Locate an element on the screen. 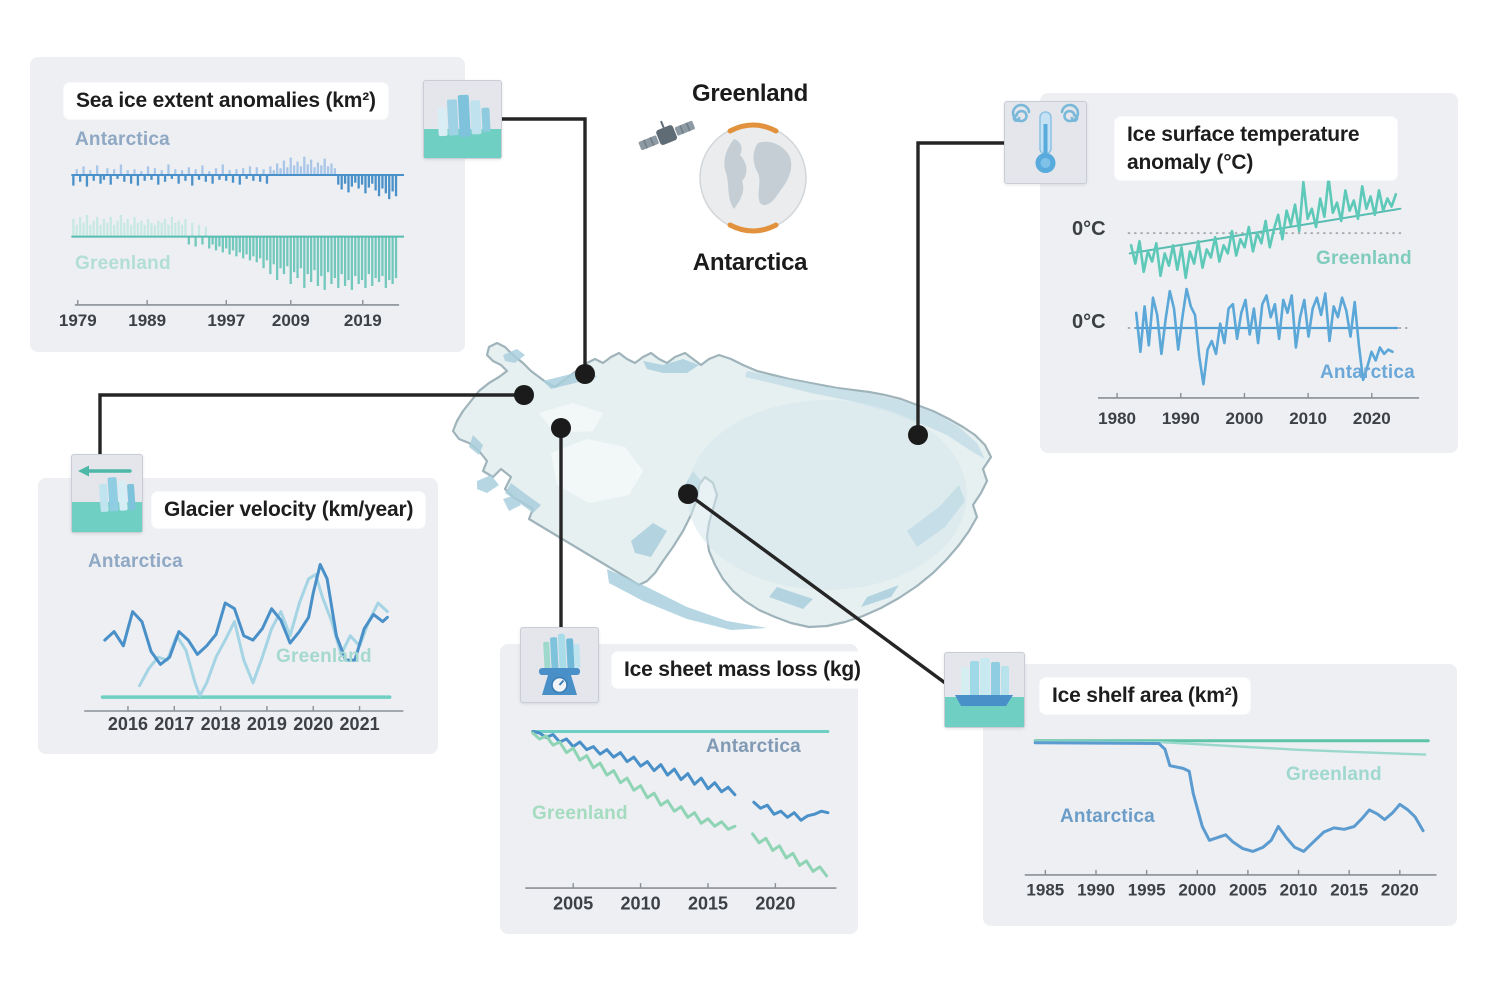 The image size is (1500, 1000). mass-greenland-label: Greenland is located at coordinates (580, 813).